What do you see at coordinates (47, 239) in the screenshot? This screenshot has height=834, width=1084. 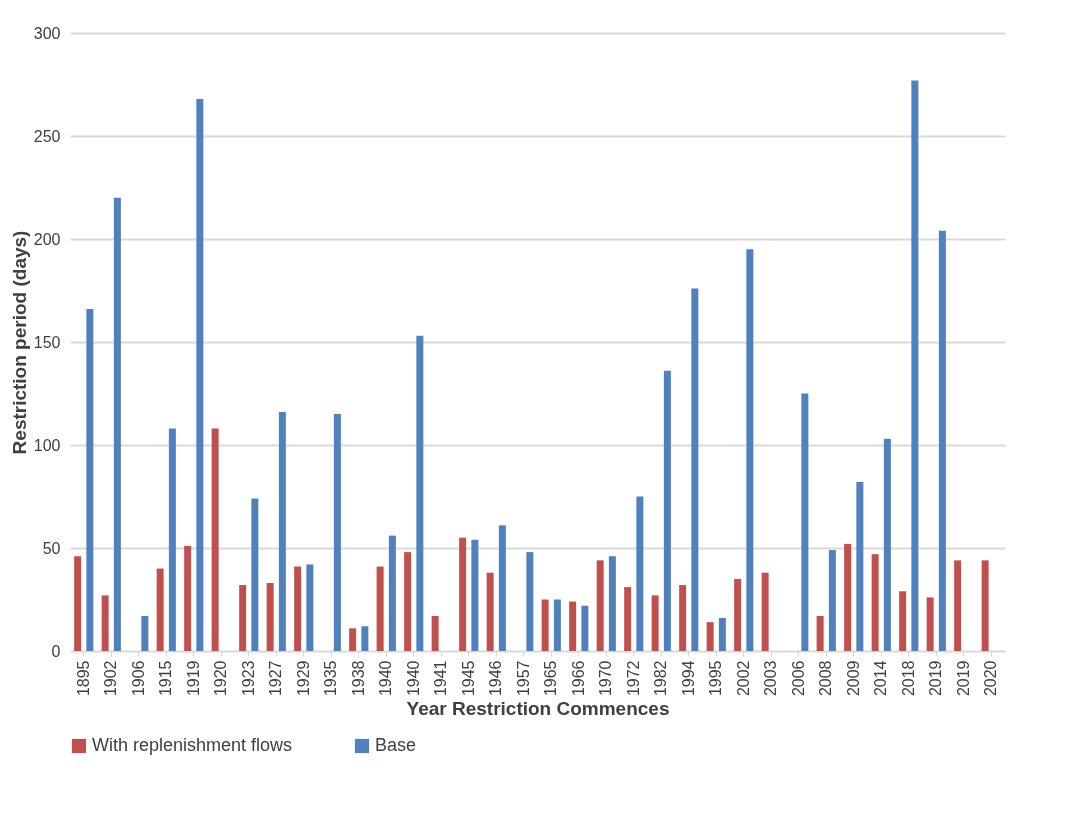 I see `y-tick-label: 200` at bounding box center [47, 239].